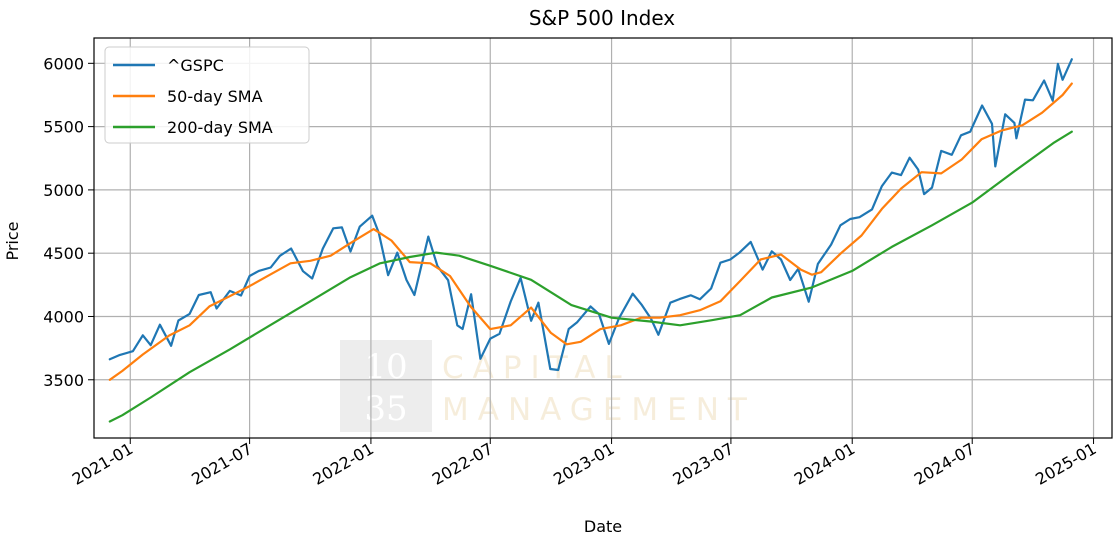  I want to click on y-tick-label: 3500, so click(63, 380).